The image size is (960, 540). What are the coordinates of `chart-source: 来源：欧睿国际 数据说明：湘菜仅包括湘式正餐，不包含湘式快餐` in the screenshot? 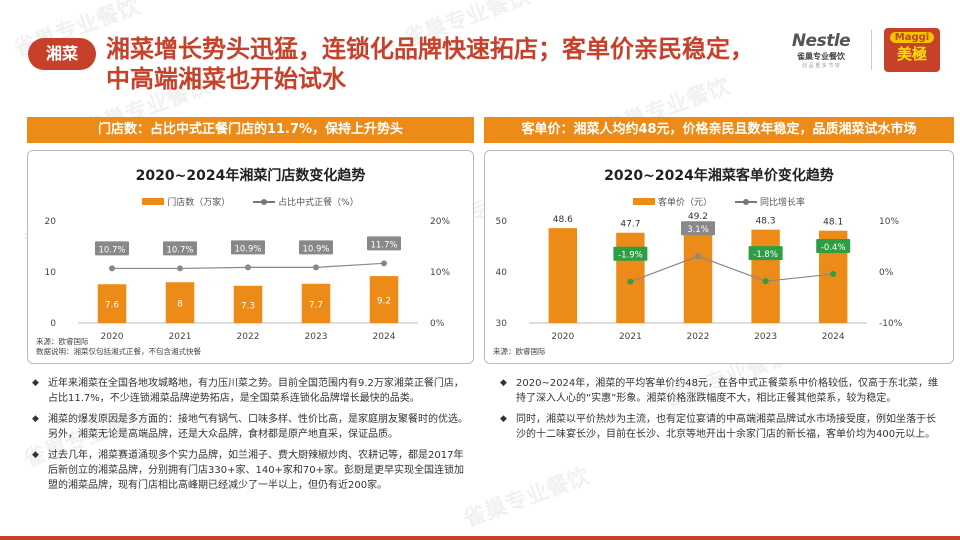 It's located at (118, 347).